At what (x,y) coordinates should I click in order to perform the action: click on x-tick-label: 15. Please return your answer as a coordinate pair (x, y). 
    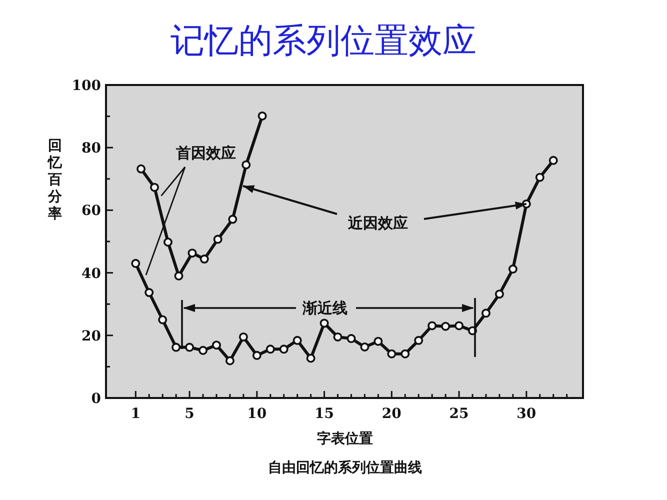
    Looking at the image, I should click on (324, 414).